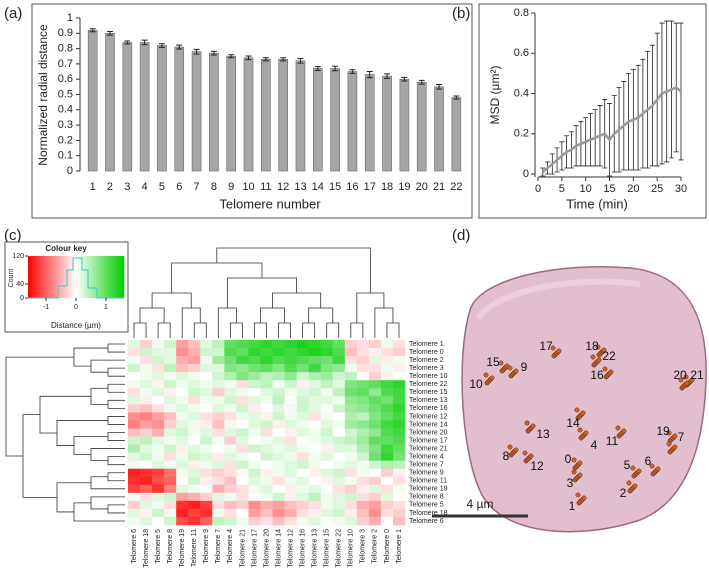 The width and height of the screenshot is (709, 573). I want to click on telomere-label: 4, so click(594, 445).